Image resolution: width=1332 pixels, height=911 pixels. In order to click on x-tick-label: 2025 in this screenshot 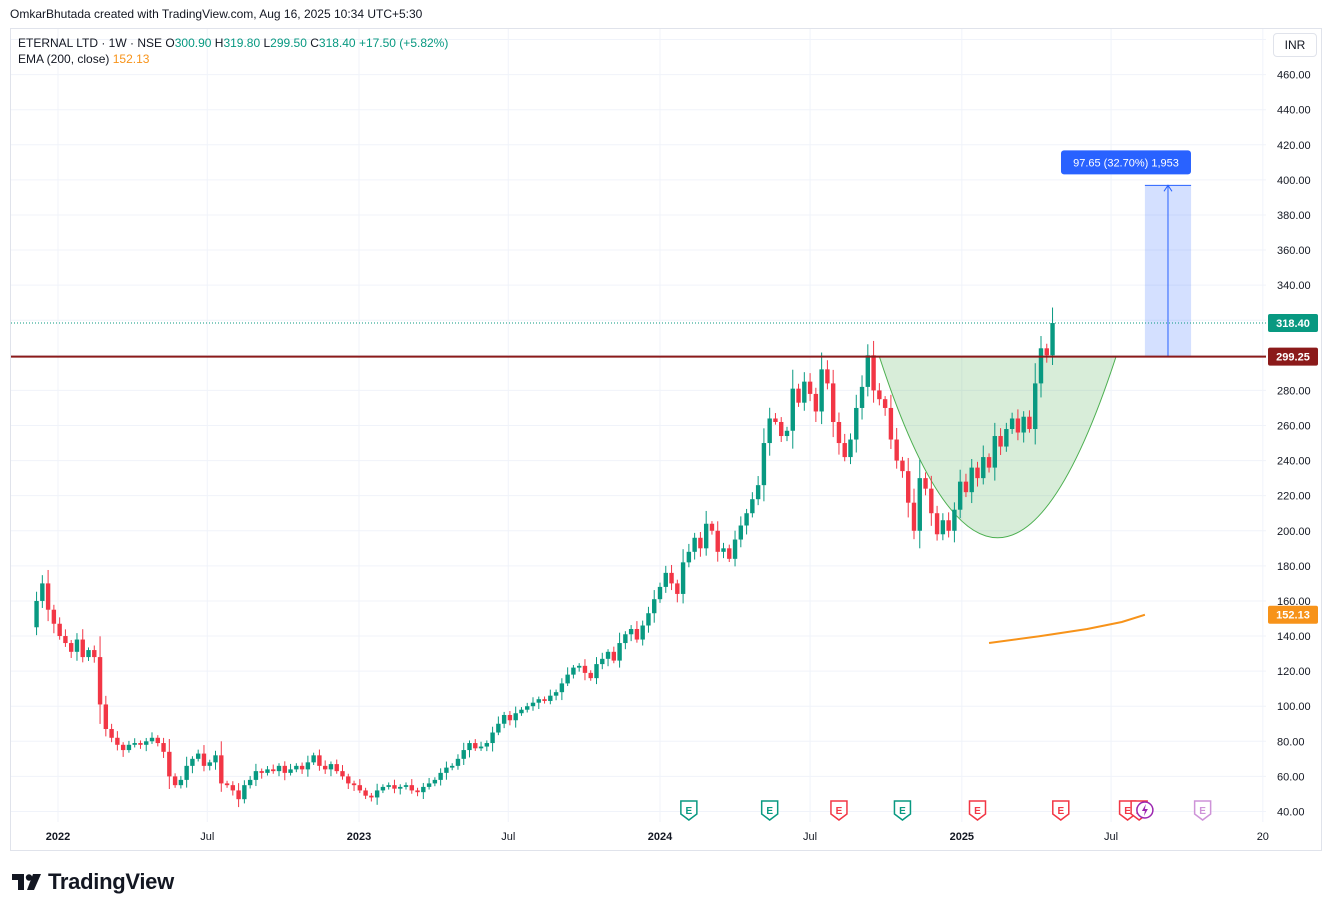, I will do `click(962, 837)`.